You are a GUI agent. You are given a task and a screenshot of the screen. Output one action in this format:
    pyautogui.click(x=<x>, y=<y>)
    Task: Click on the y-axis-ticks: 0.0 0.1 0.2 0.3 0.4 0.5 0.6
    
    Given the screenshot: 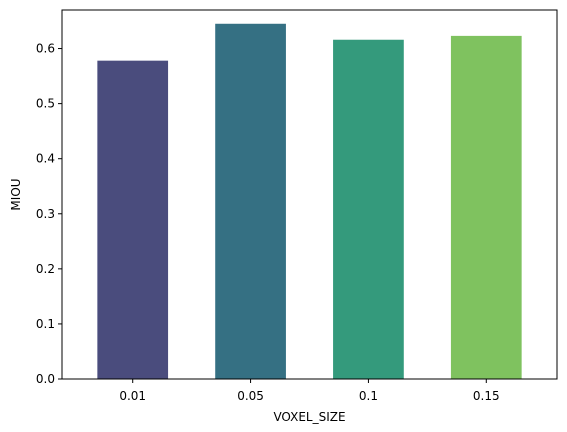 What is the action you would take?
    pyautogui.click(x=49, y=214)
    